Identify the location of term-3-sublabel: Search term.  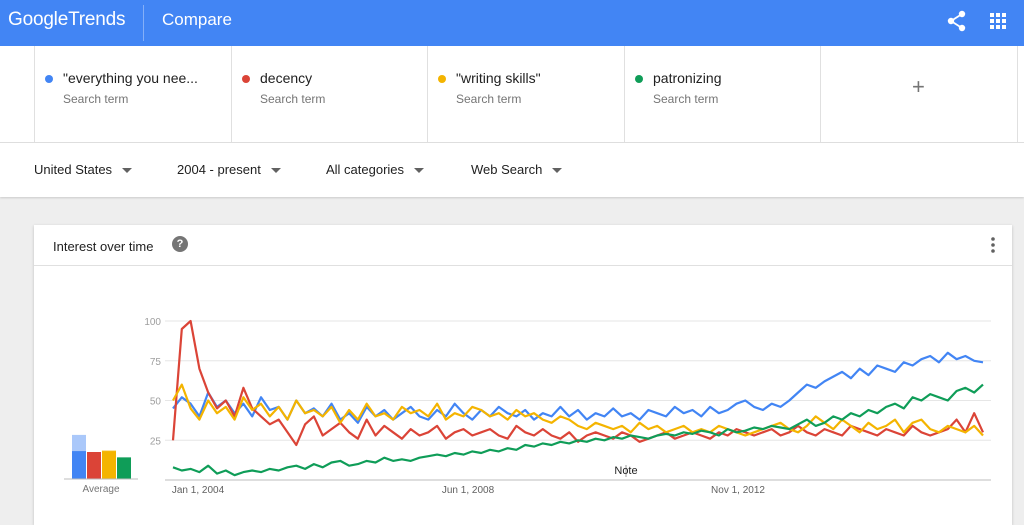
(489, 99).